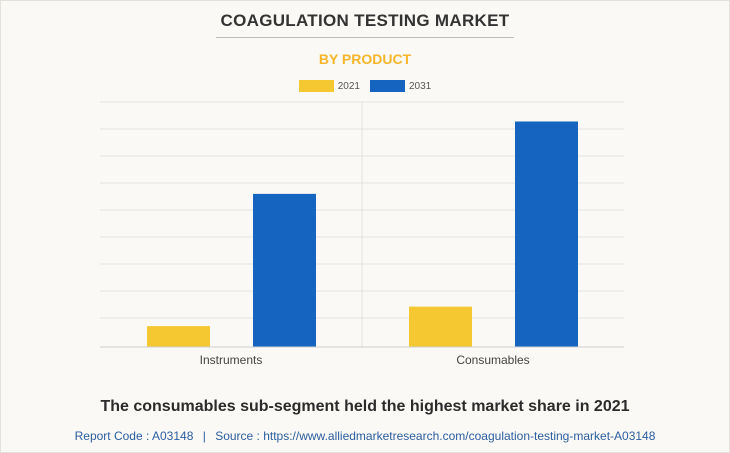 This screenshot has width=730, height=453. Describe the element at coordinates (365, 20) in the screenshot. I see `chart-title: COAGULATION TESTING MARKET` at that location.